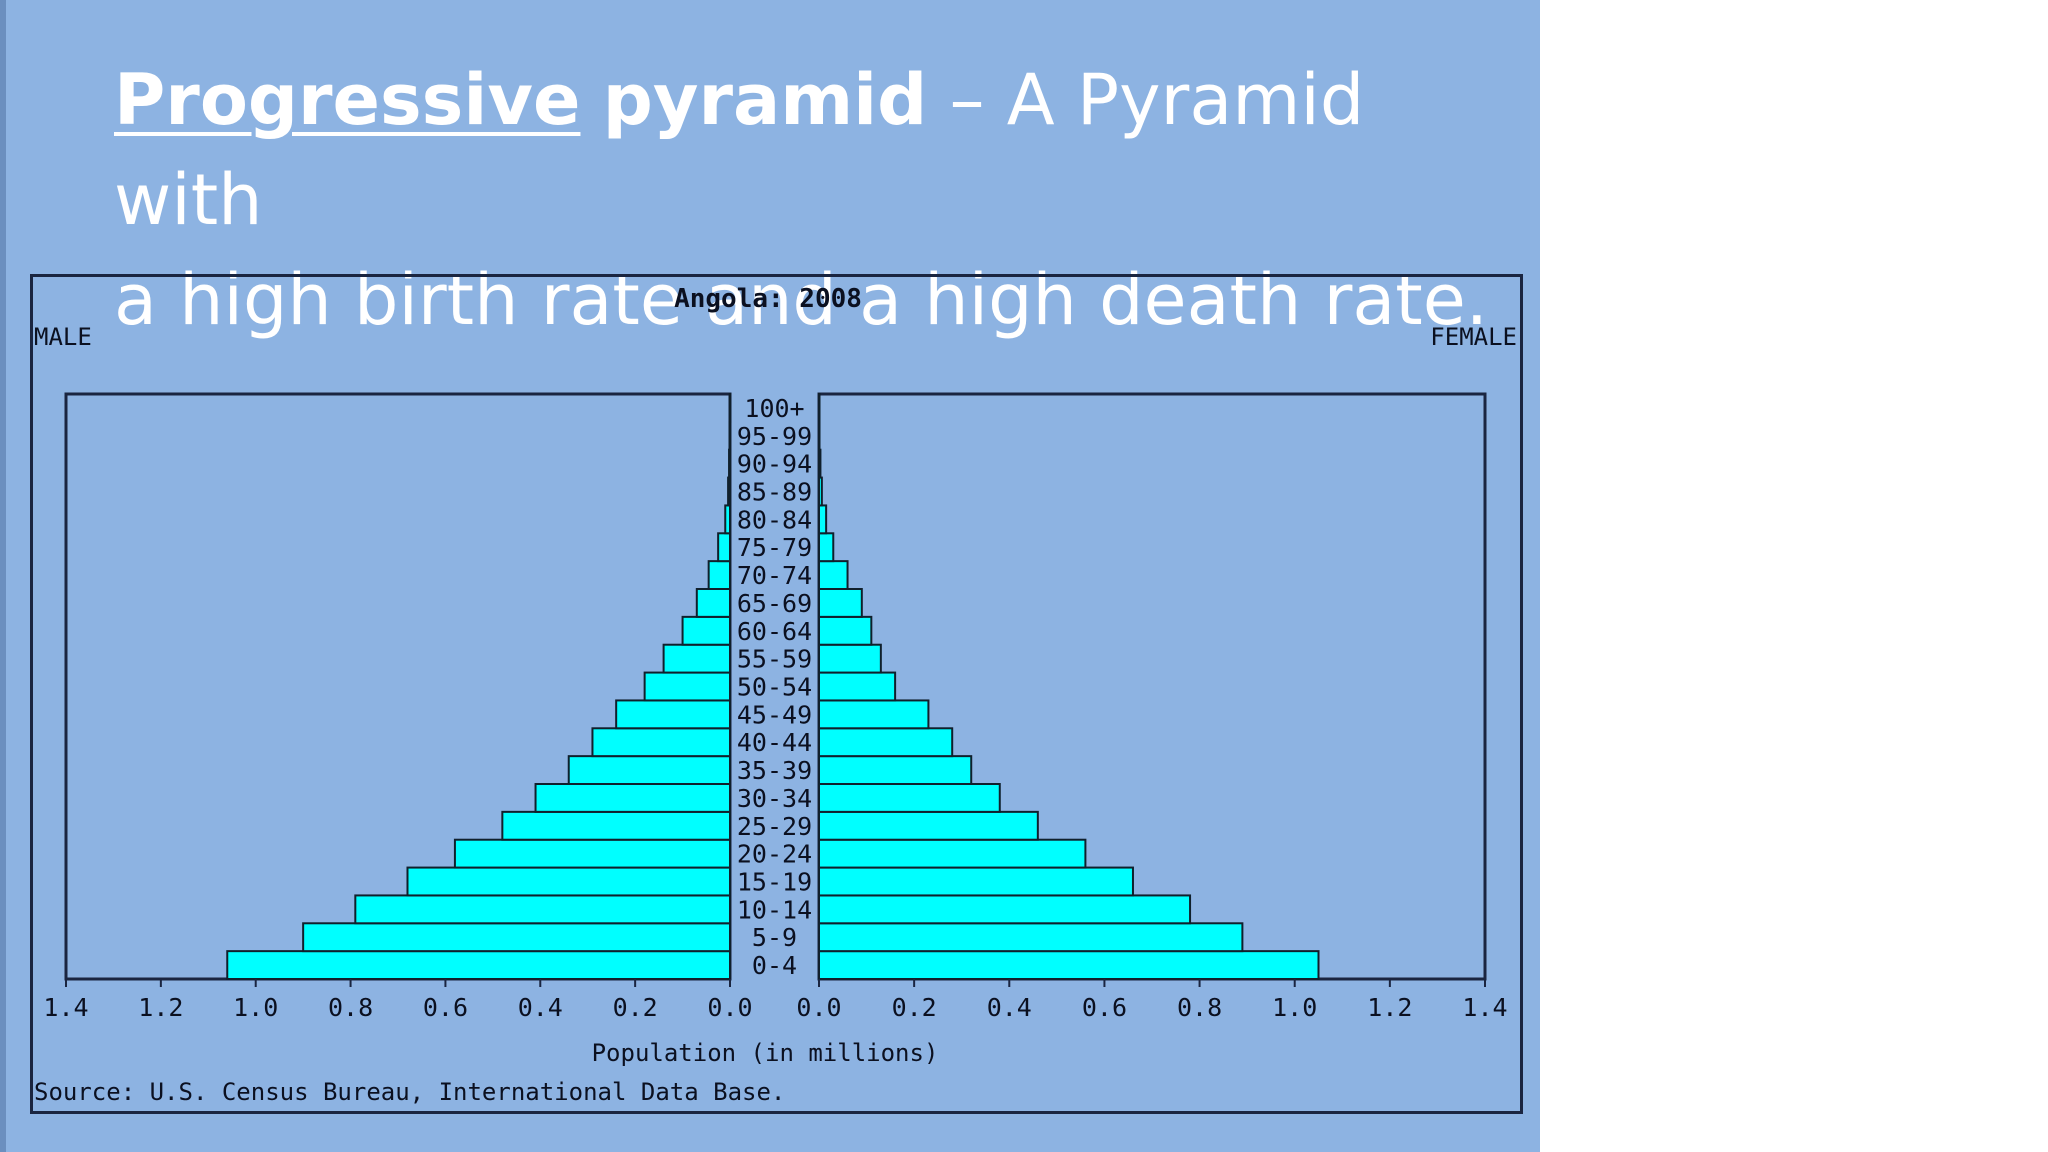  What do you see at coordinates (774, 798) in the screenshot?
I see `age-label-30-34: 30-34` at bounding box center [774, 798].